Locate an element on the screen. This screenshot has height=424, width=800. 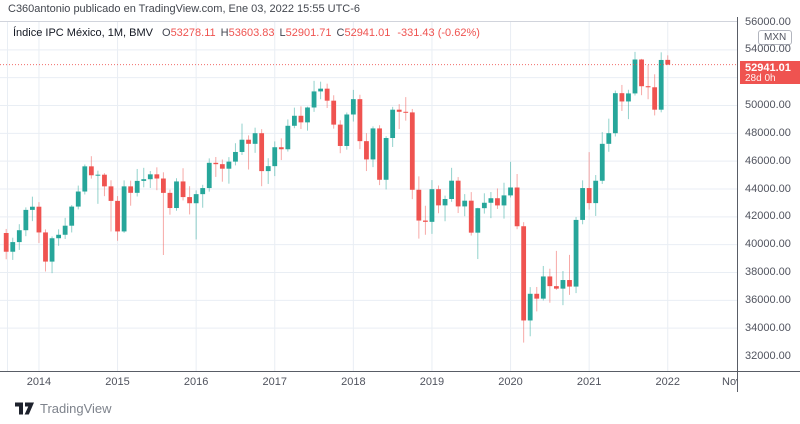
open-value: 53278.11 is located at coordinates (193, 33).